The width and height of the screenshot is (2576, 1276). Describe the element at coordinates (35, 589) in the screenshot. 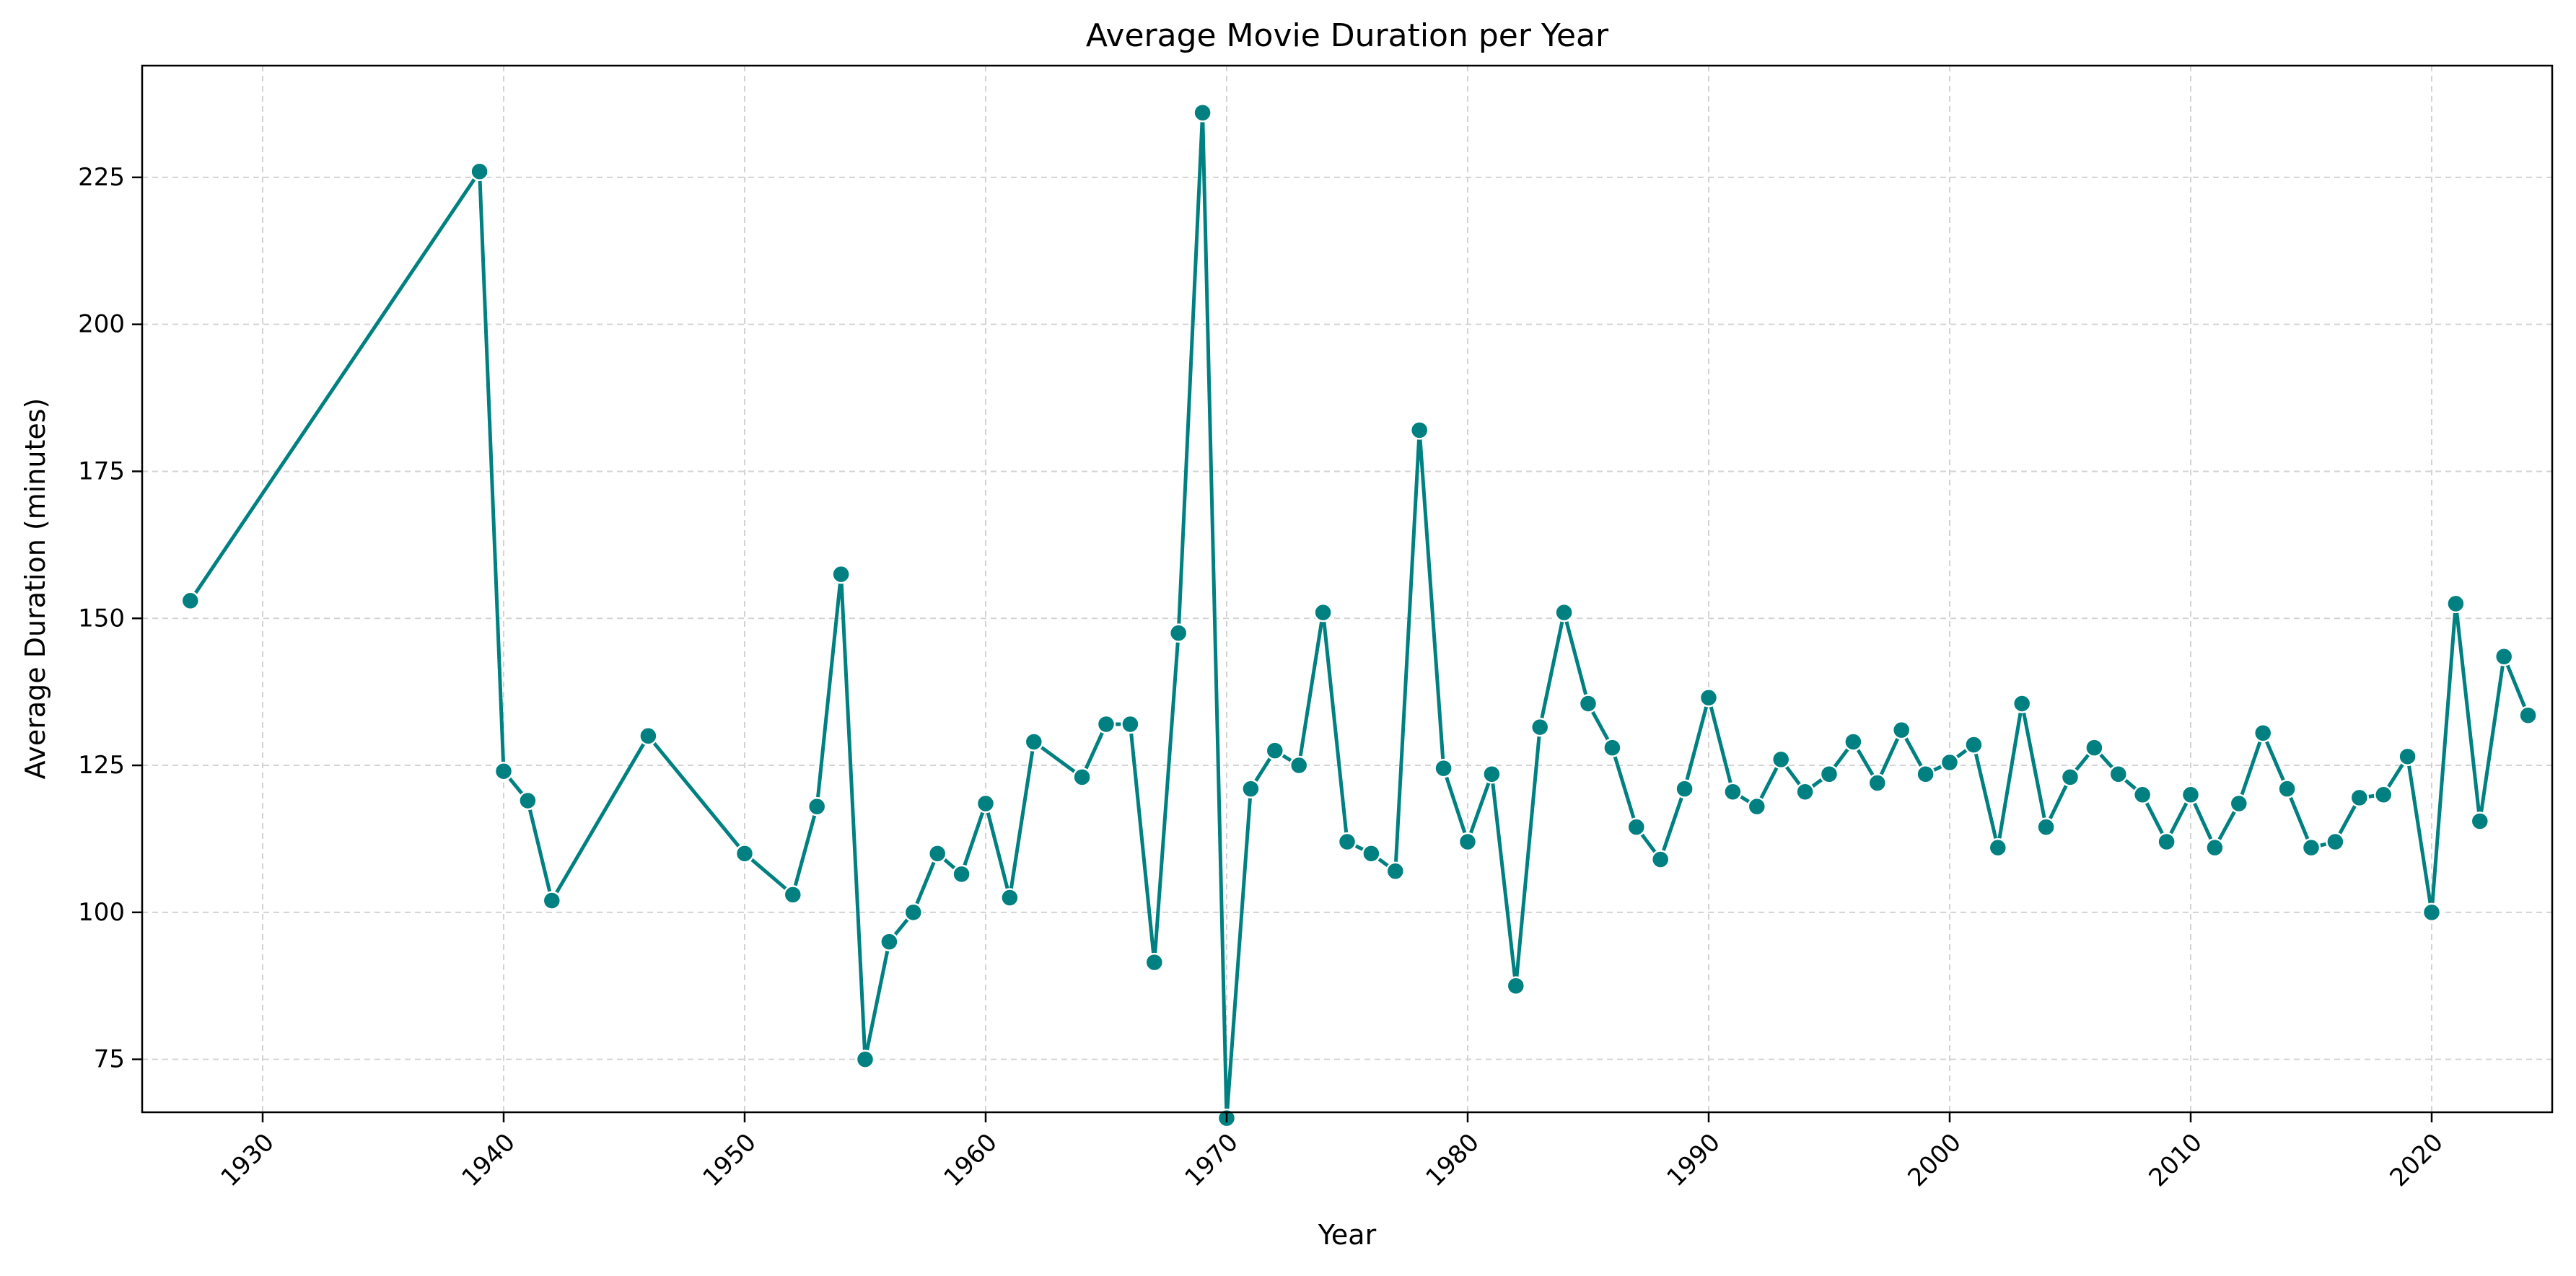

I see `y-axis-label: Average Duration (minutes)` at that location.